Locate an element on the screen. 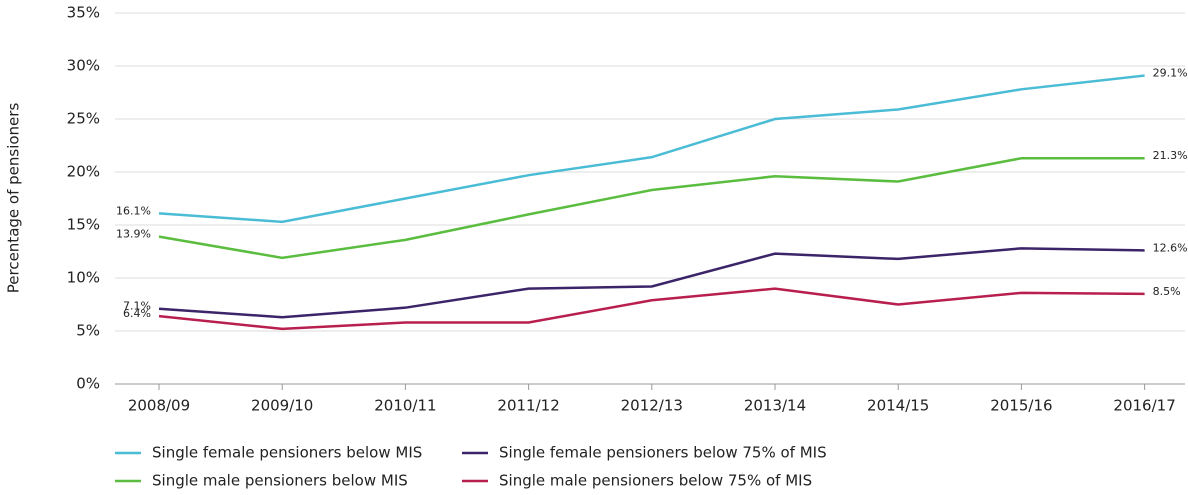  legend-label: Single male pensioners below 75% of MIS is located at coordinates (655, 481).